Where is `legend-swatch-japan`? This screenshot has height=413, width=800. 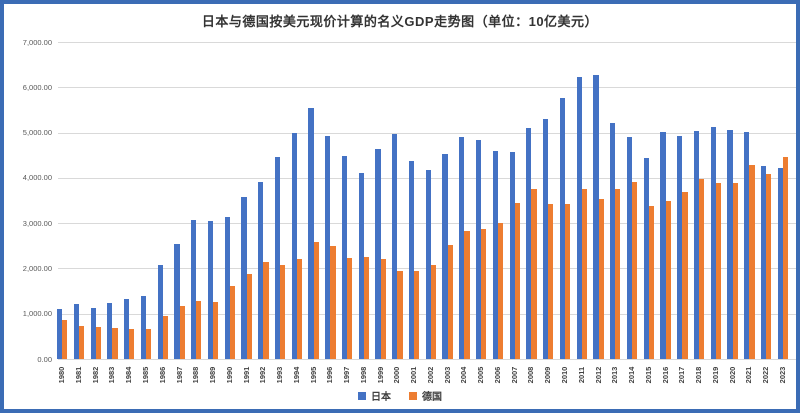 legend-swatch-japan is located at coordinates (362, 395).